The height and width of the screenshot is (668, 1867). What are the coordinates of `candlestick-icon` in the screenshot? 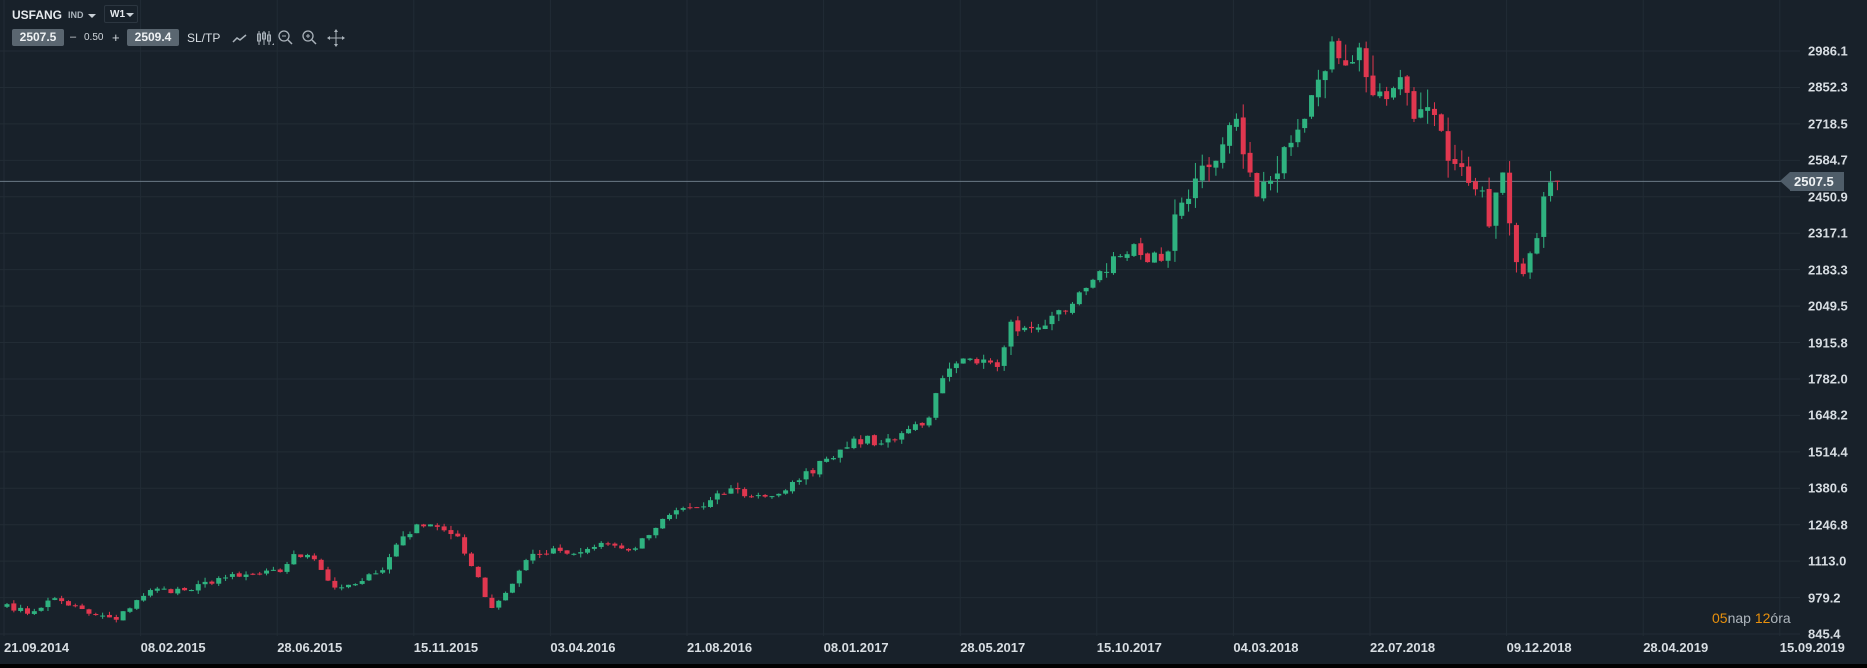 It's located at (264, 38).